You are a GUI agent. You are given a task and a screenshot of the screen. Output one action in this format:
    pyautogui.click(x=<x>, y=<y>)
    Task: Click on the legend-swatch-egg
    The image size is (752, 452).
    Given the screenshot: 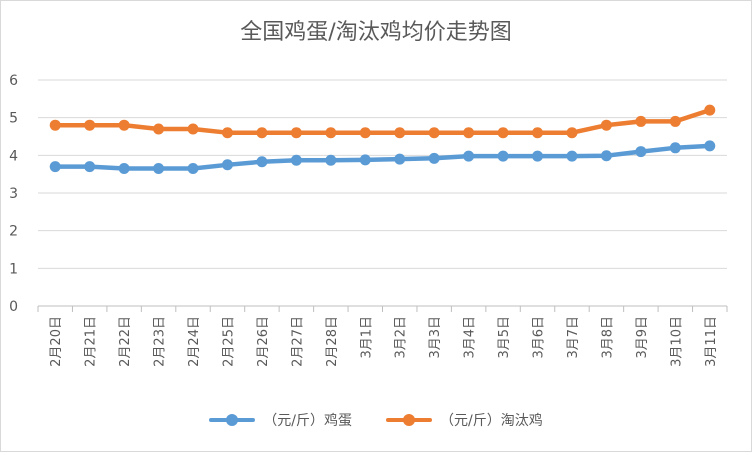 What is the action you would take?
    pyautogui.click(x=232, y=420)
    